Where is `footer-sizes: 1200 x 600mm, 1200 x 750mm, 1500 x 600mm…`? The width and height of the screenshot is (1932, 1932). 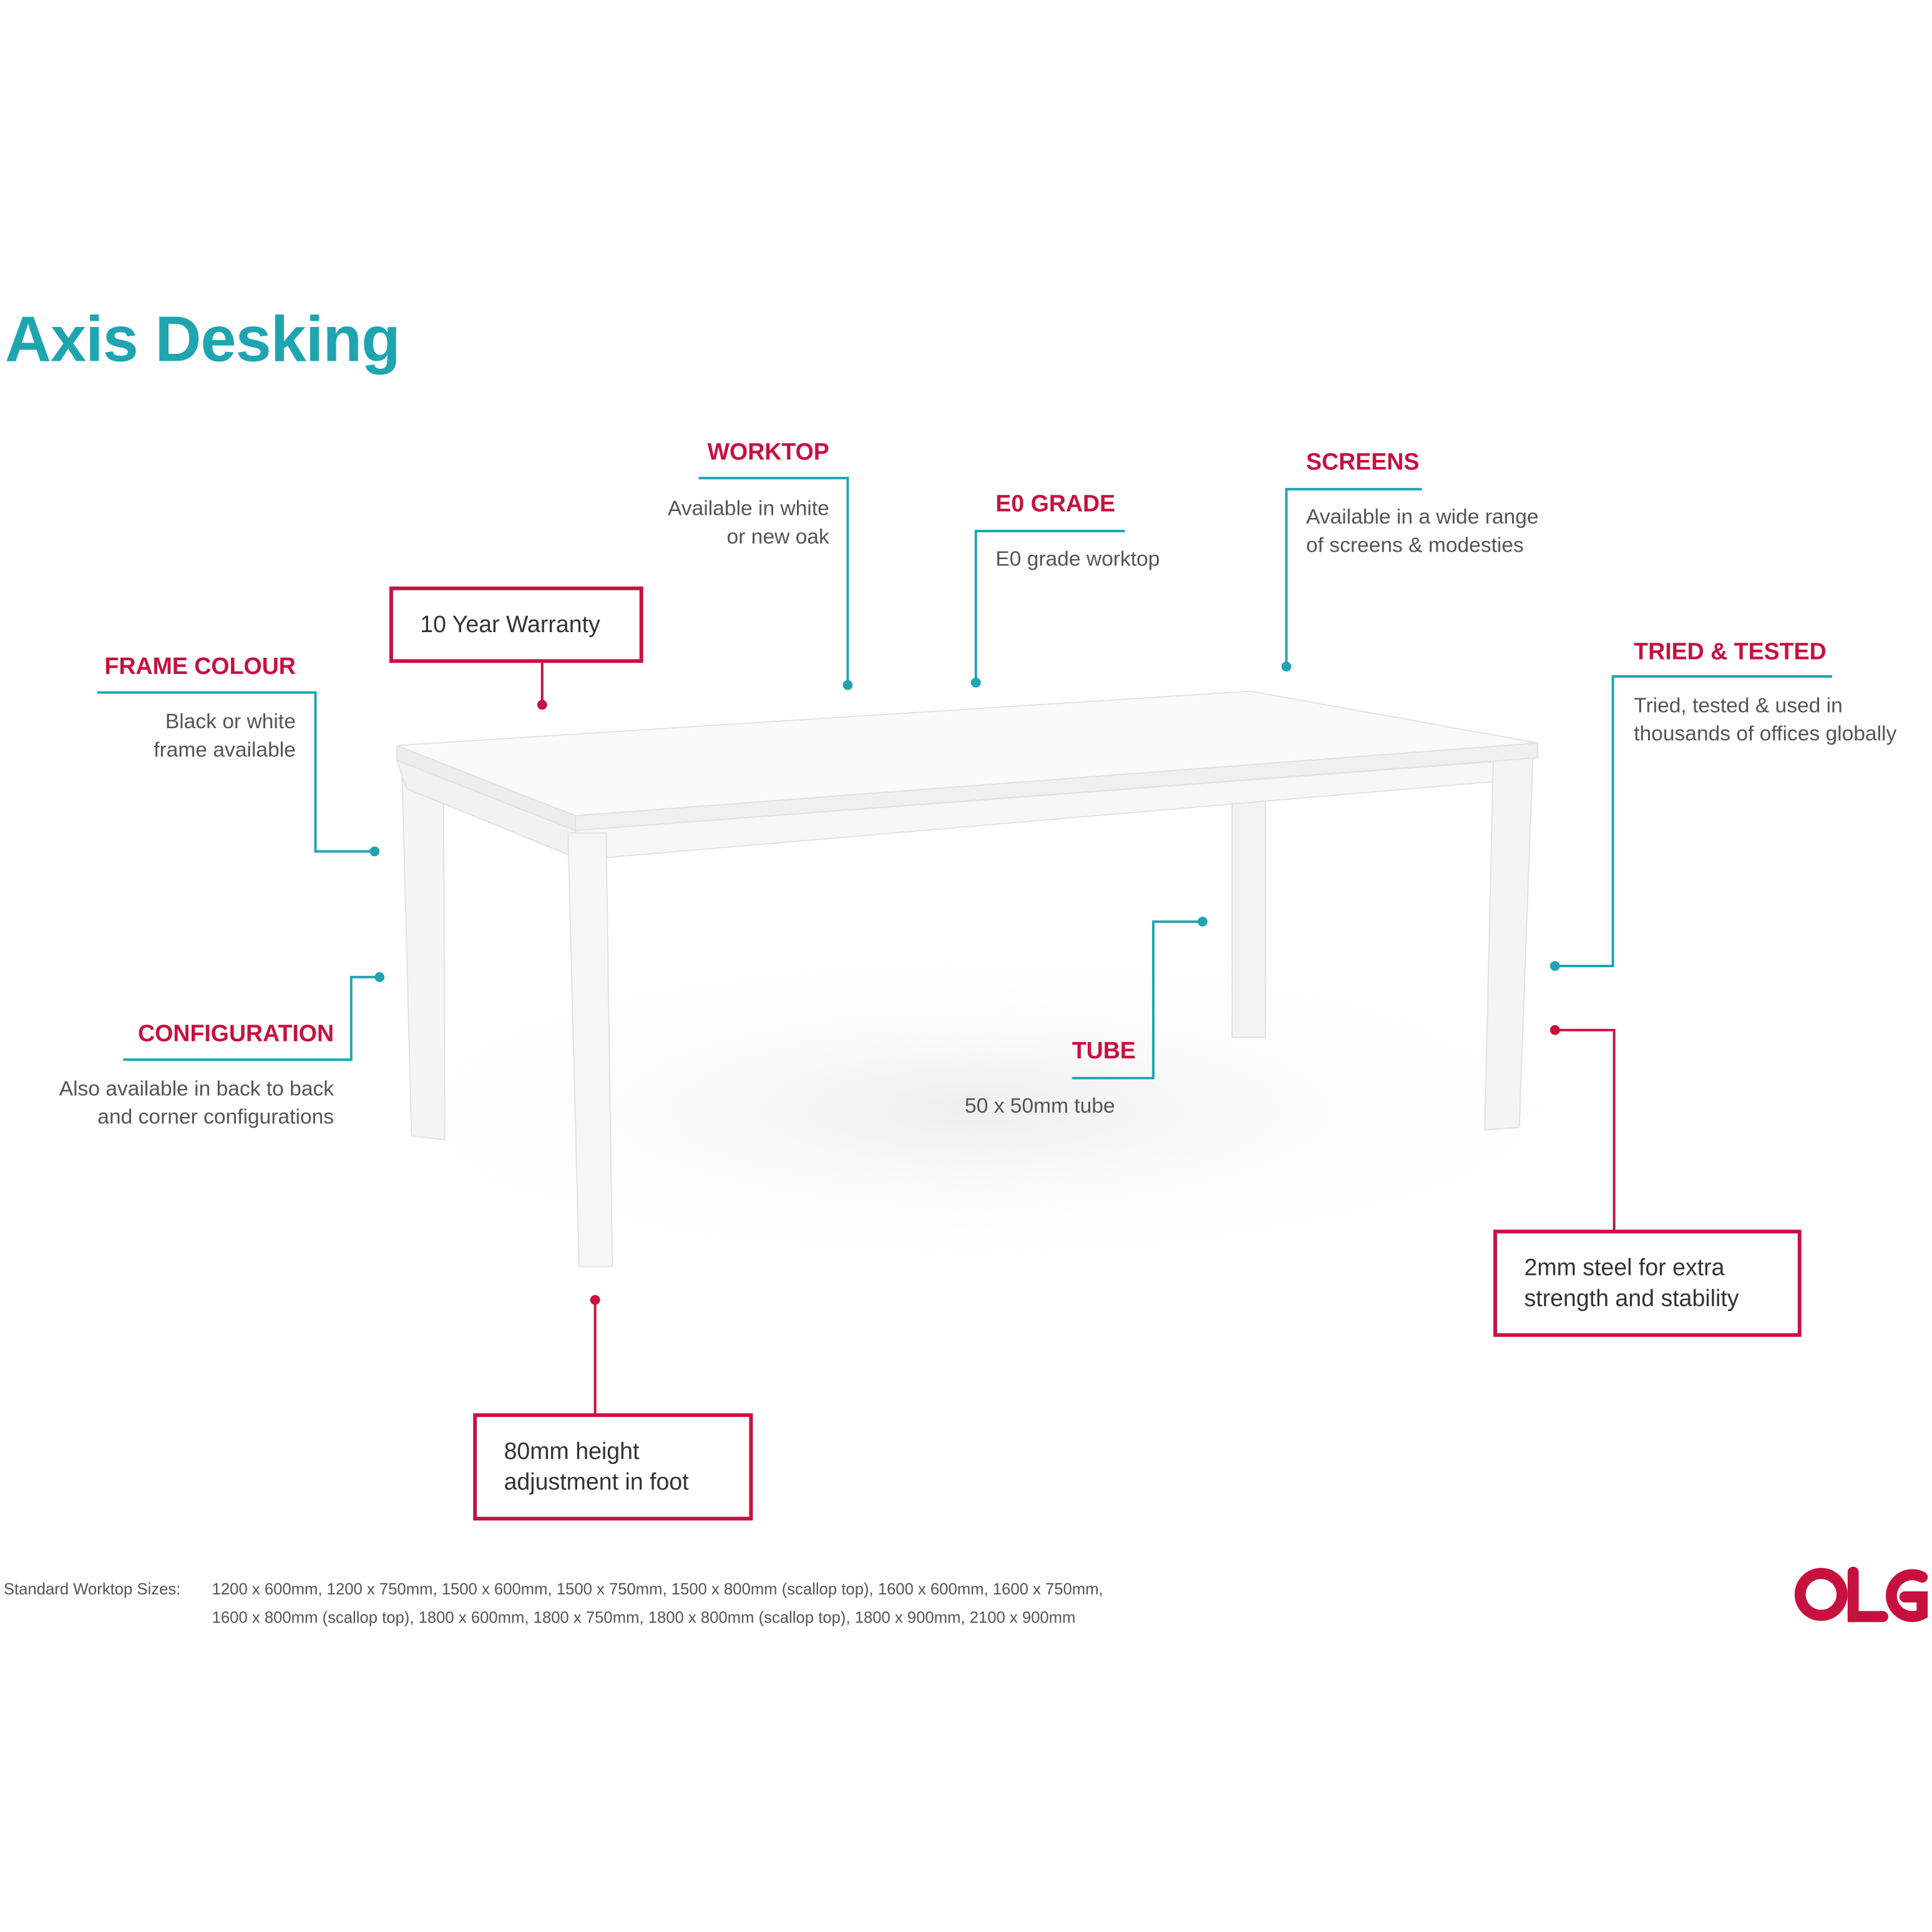
footer-sizes: 1200 x 600mm, 1200 x 750mm, 1500 x 600mm… is located at coordinates (657, 1603).